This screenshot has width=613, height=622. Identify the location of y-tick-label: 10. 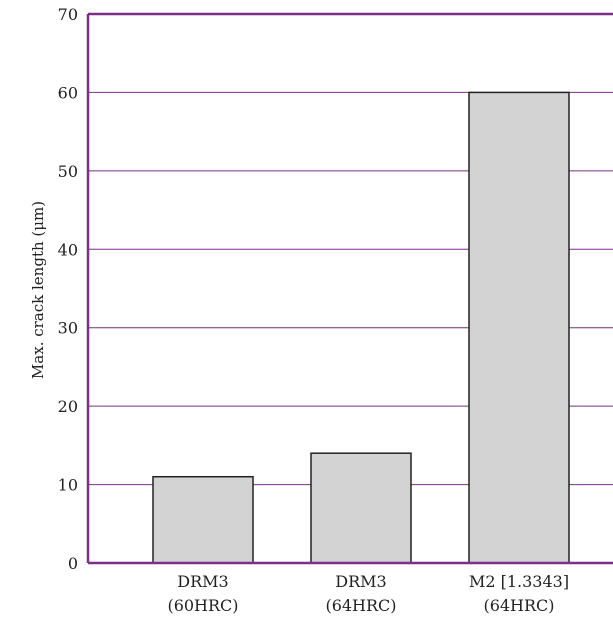
(68, 485).